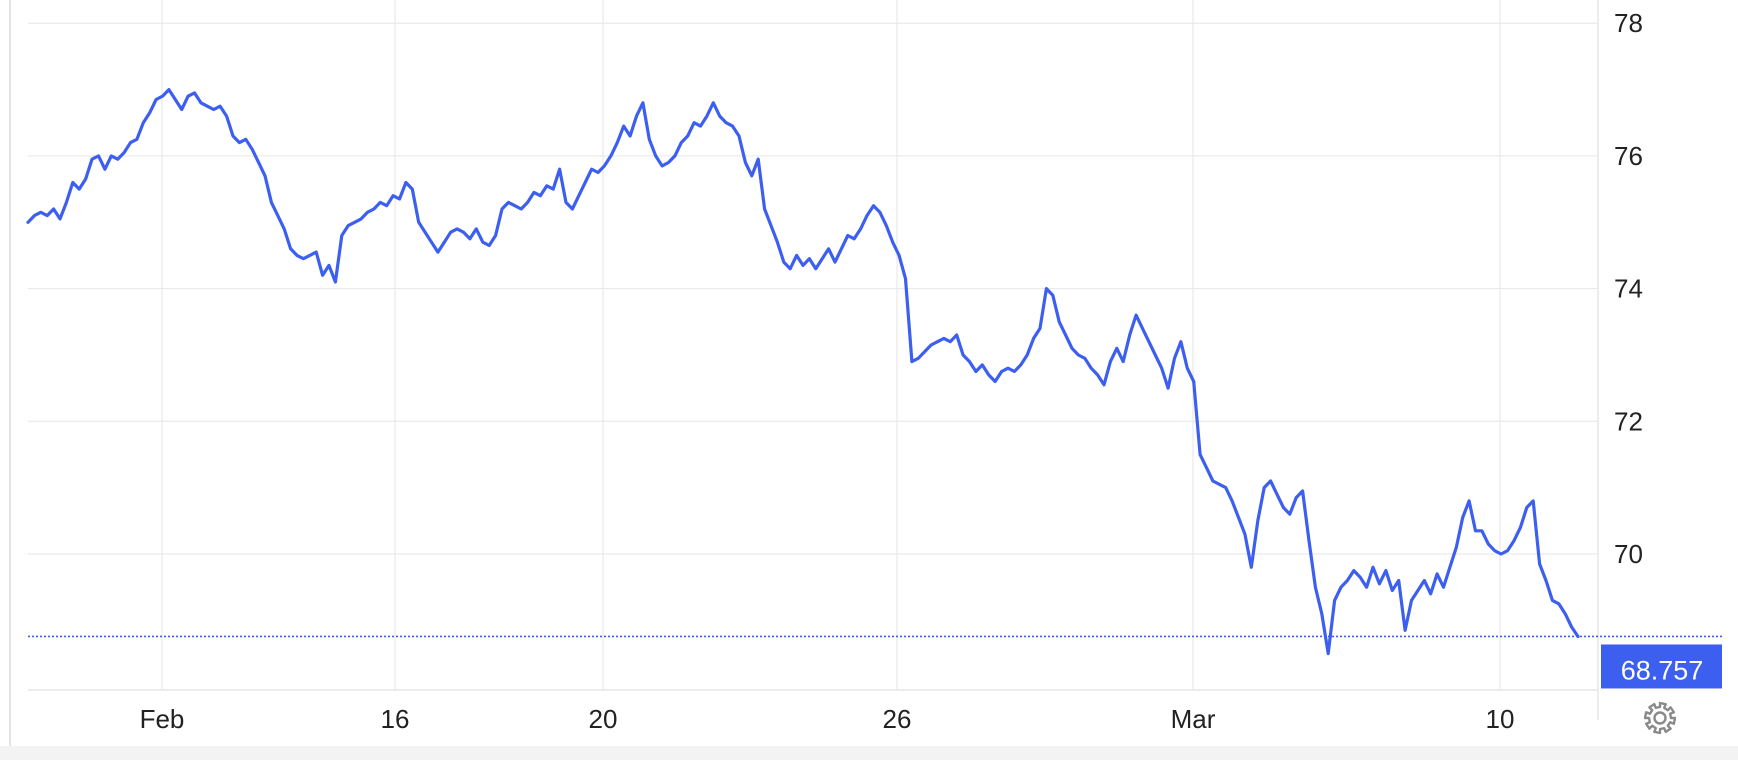 This screenshot has width=1738, height=760. I want to click on last-price-badge: 68.757, so click(1661, 666).